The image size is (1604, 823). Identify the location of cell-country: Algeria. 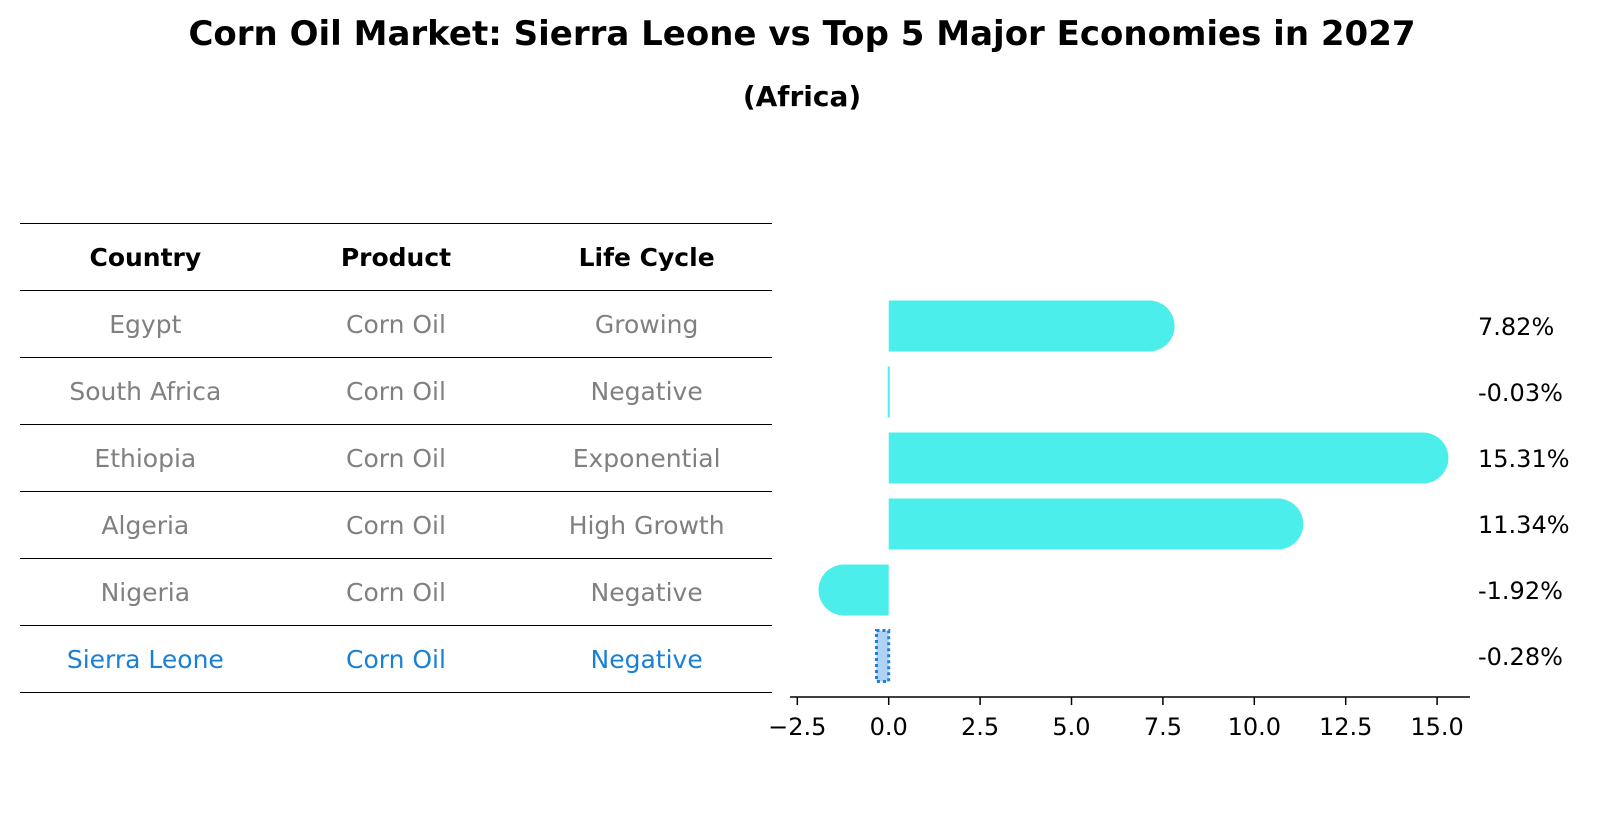
(145, 525).